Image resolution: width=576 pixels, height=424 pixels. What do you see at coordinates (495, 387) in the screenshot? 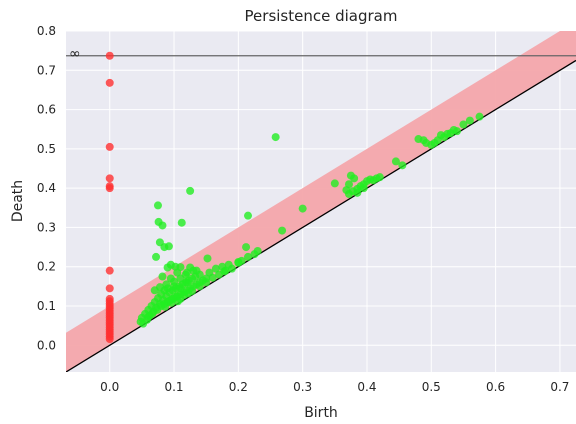
I see `x-tick-label: 0.6` at bounding box center [495, 387].